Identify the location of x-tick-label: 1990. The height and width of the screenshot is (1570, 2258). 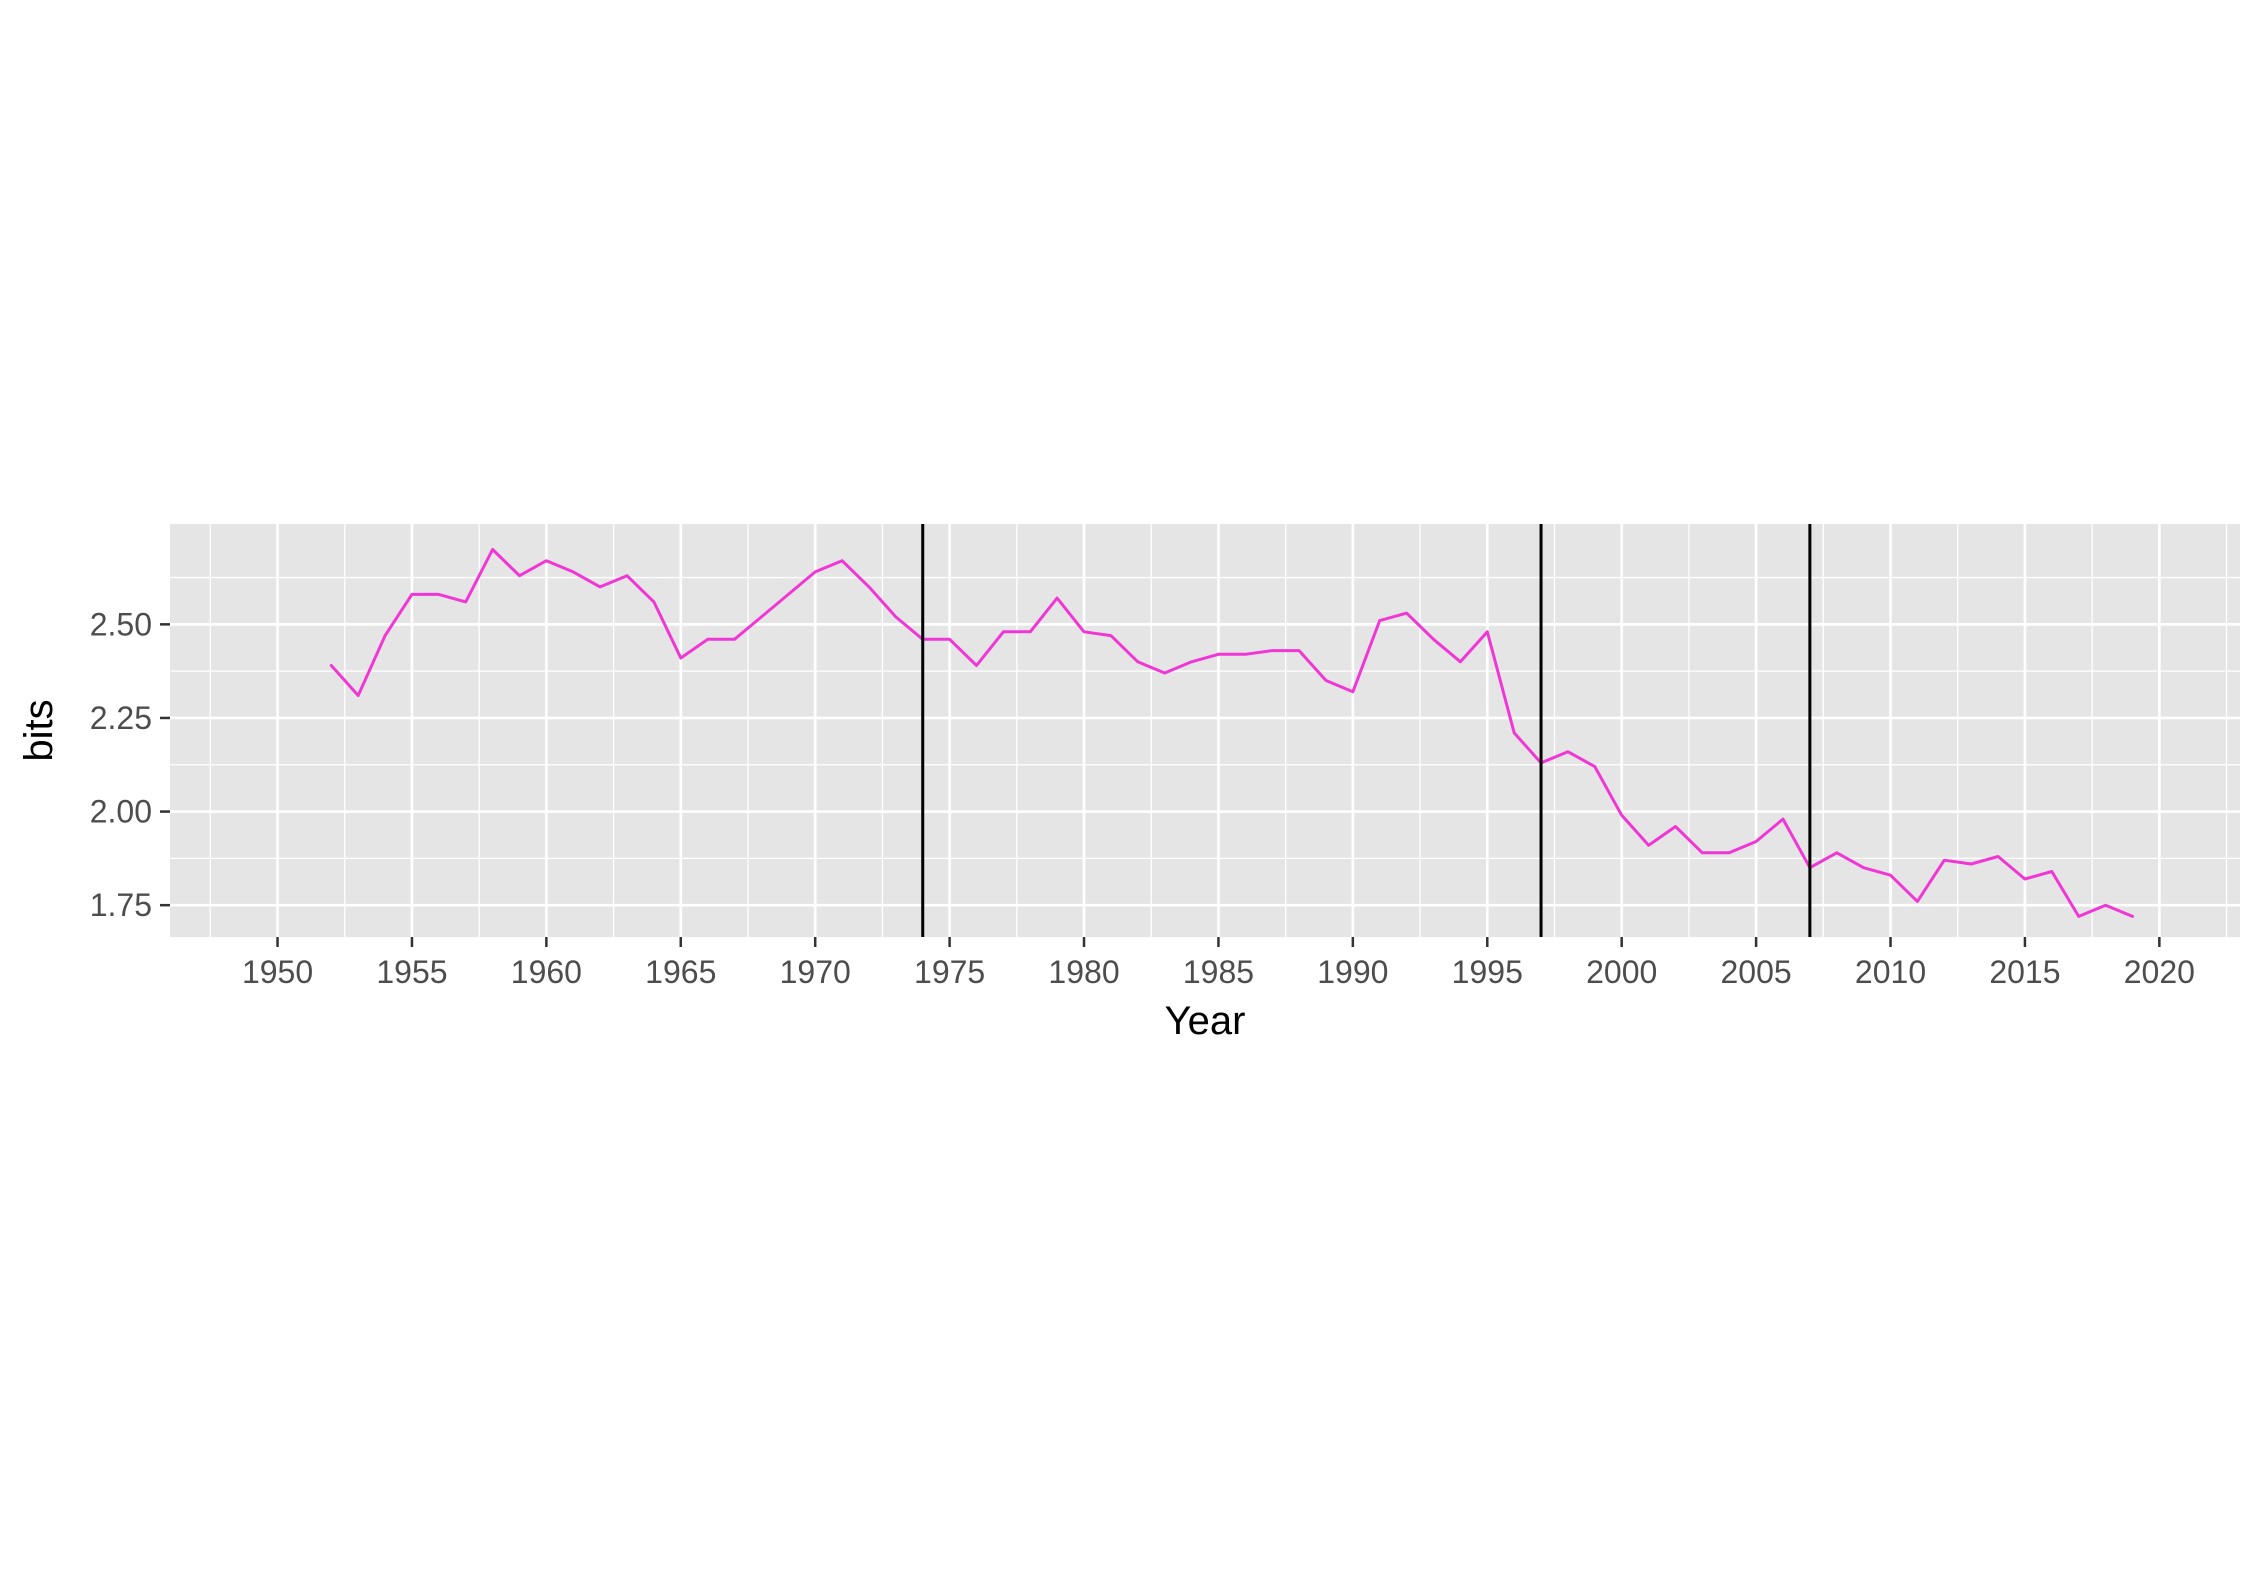
(1352, 972).